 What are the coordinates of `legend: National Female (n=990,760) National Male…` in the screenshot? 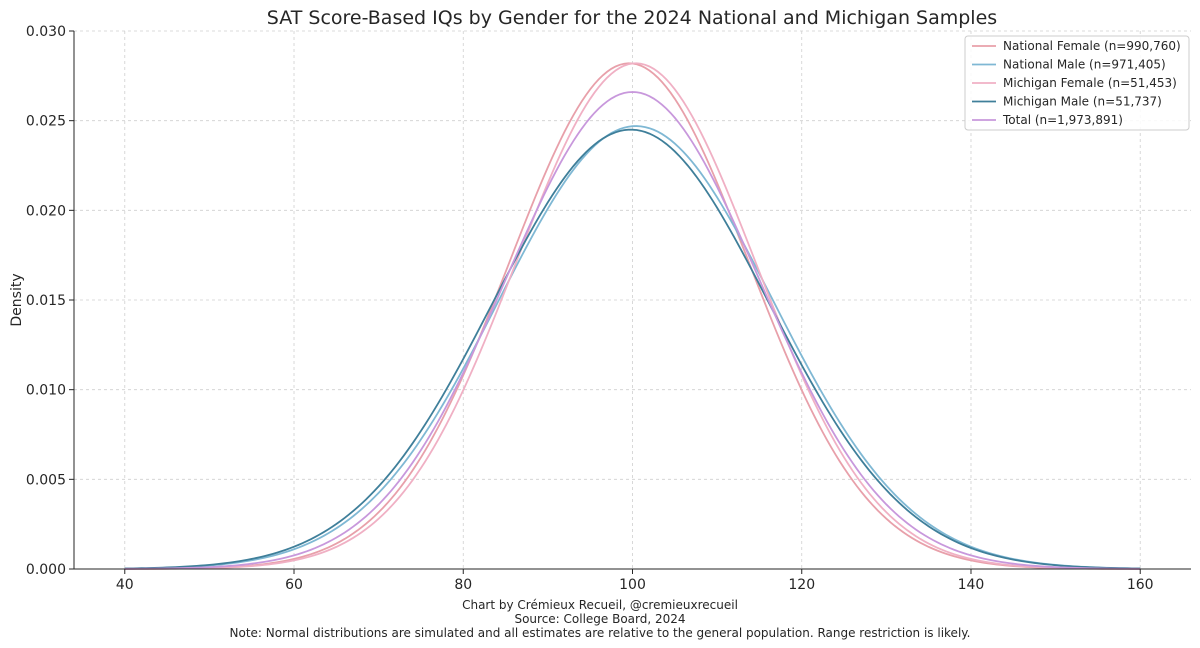 It's located at (1077, 83).